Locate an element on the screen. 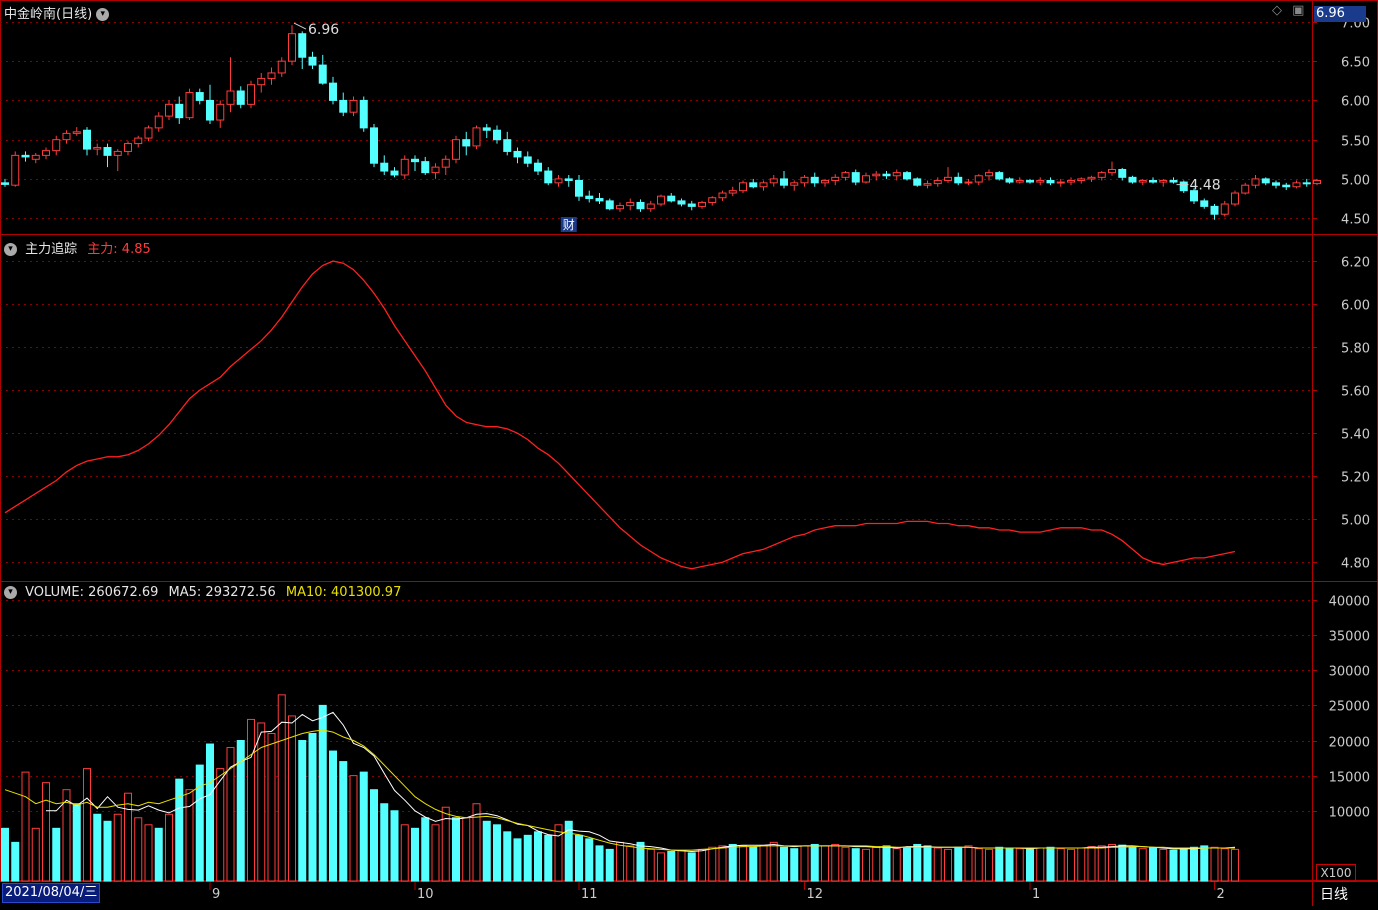 The image size is (1378, 910). report-marker-box is located at coordinates (568, 224).